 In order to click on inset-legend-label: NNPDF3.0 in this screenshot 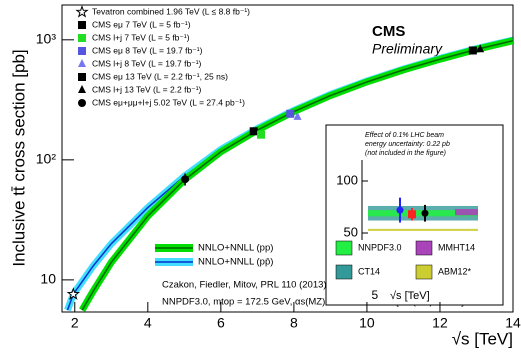, I will do `click(380, 247)`.